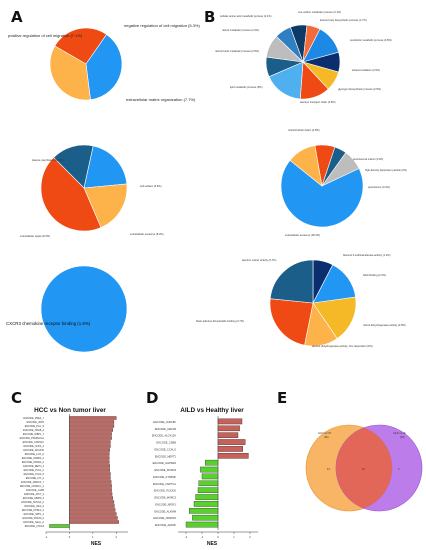 The width and height of the screenshot is (426, 550). Describe the element at coordinates (17, 17) in the screenshot. I see `panel-label-a: A` at that location.